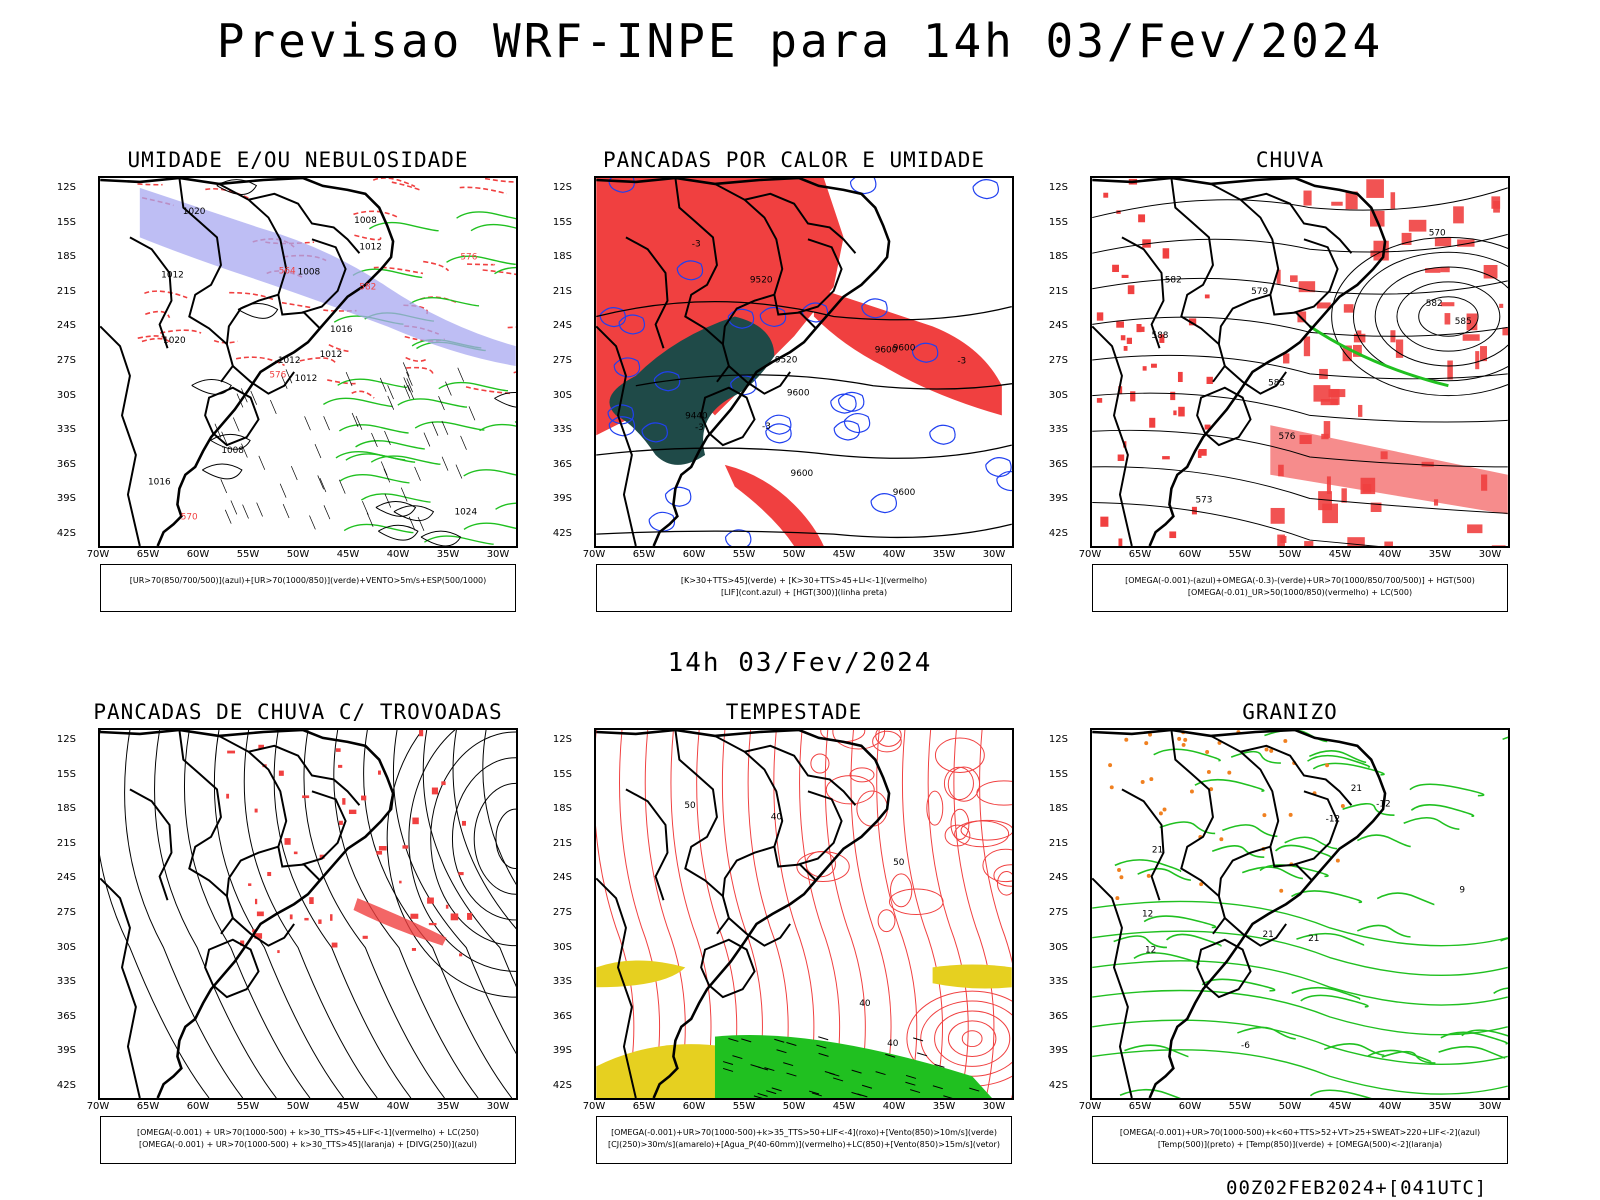 This screenshot has height=1200, width=1600. What do you see at coordinates (1300, 362) in the screenshot?
I see `forecast-map: 585 585 588 582 579 576 573 570 582` at bounding box center [1300, 362].